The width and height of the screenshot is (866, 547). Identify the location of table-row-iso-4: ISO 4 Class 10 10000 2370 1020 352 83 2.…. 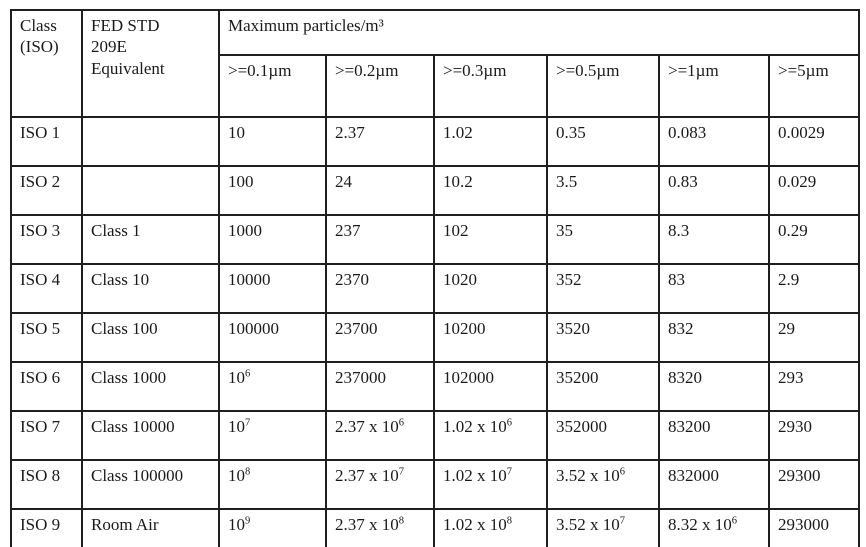
(435, 288).